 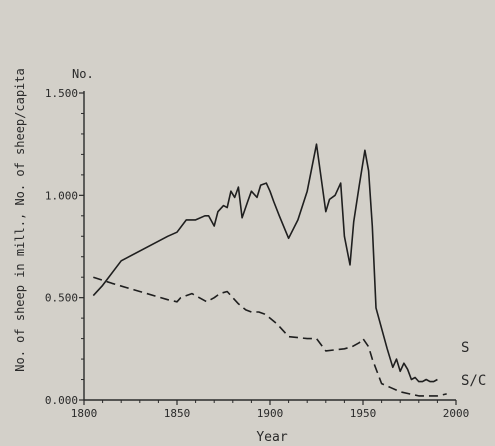 I want to click on series-label-s: S, so click(x=465, y=348).